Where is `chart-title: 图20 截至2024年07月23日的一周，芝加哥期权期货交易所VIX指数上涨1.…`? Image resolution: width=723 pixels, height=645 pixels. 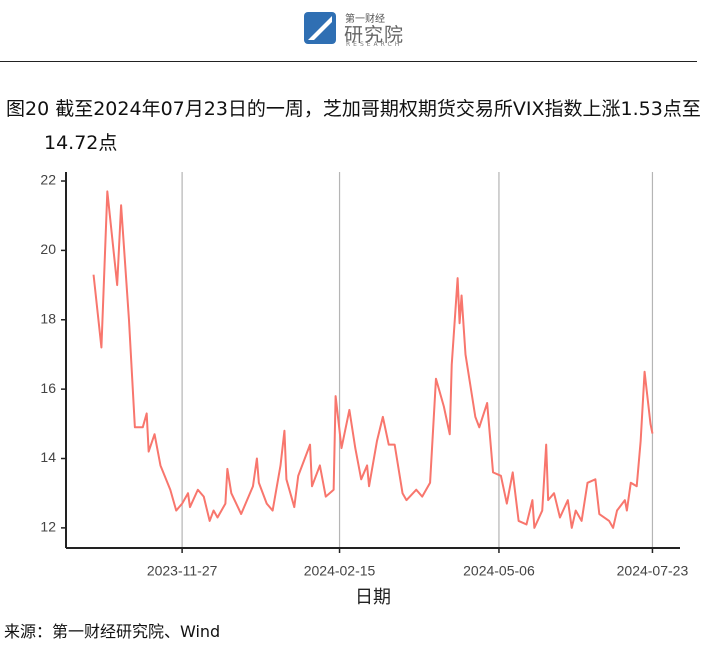
chart-title: 图20 截至2024年07月23日的一周，芝加哥期权期货交易所VIX指数上涨1.… is located at coordinates (353, 126).